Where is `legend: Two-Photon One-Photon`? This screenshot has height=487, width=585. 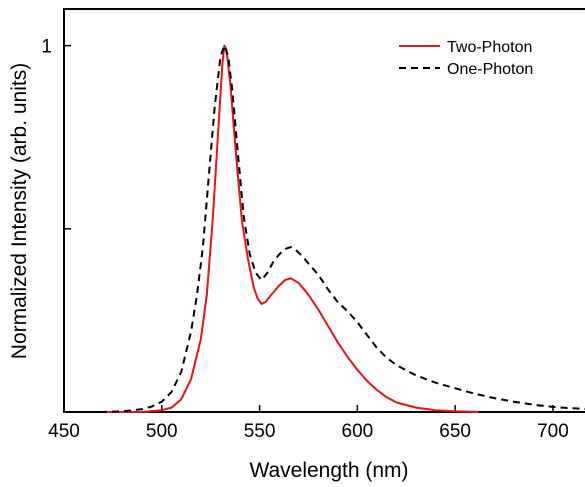 legend: Two-Photon One-Photon is located at coordinates (466, 58).